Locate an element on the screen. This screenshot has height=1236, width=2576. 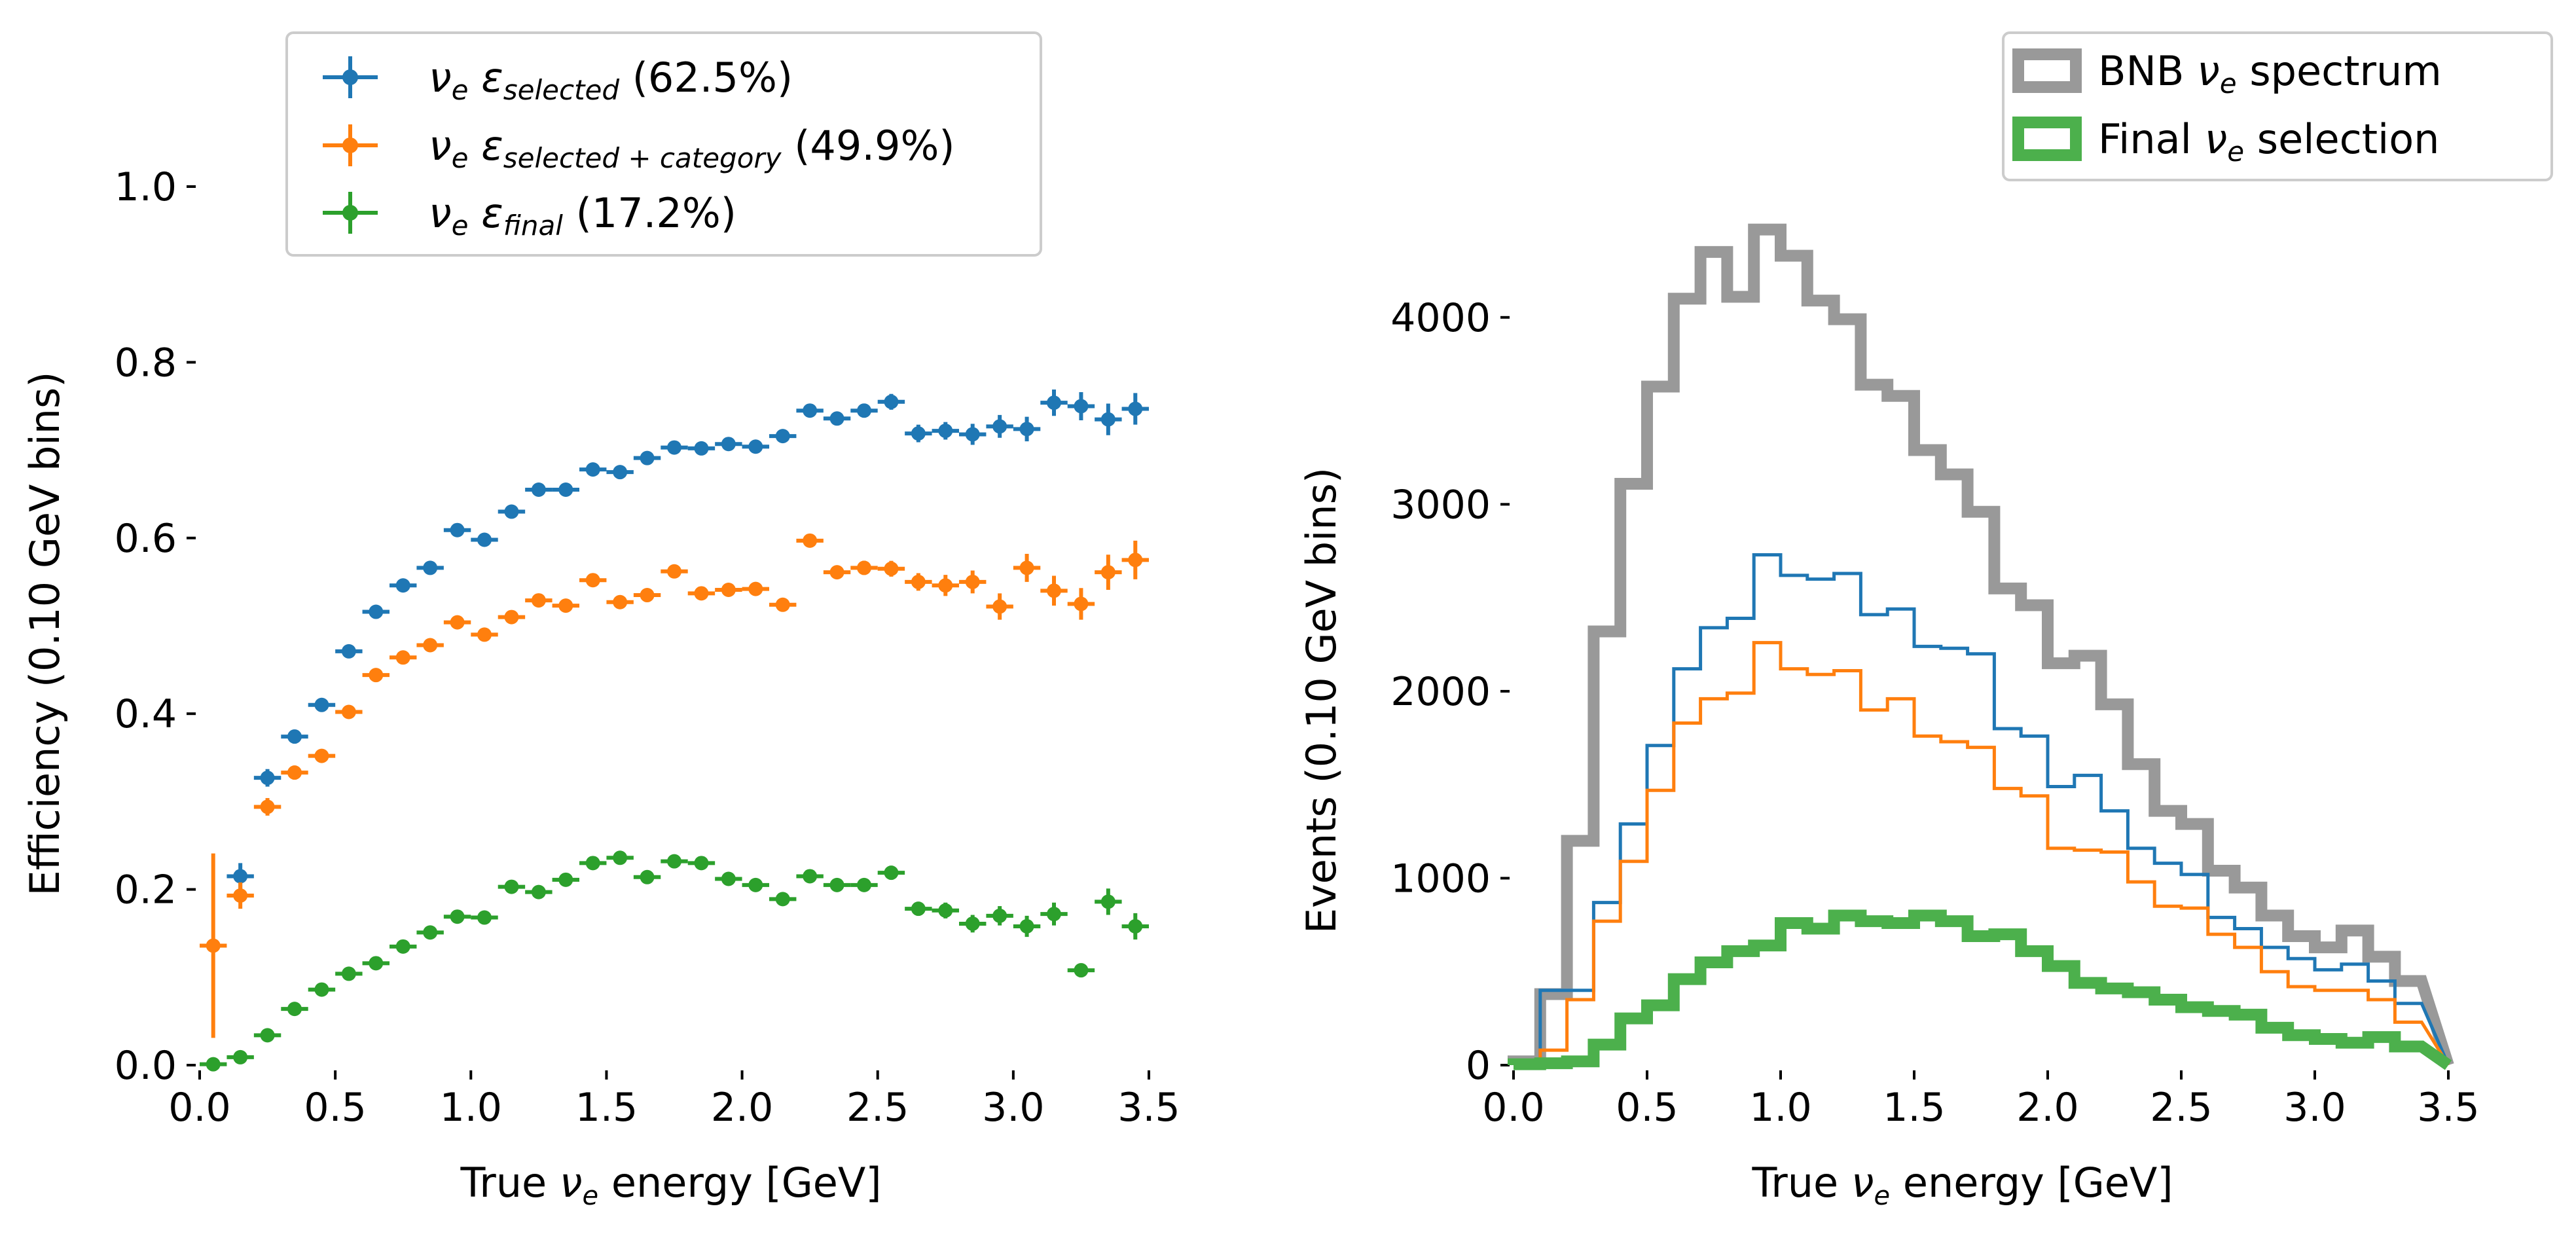
legend-entry-3: Final νe selection is located at coordinates (2268, 141).